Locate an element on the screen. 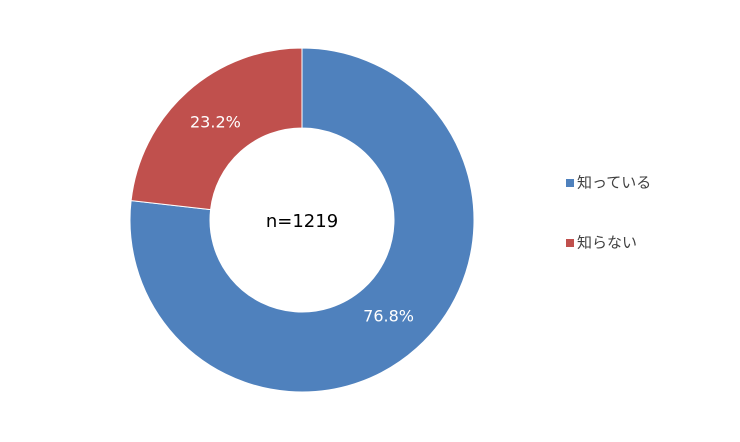 The height and width of the screenshot is (442, 740). legend-label: 知っている is located at coordinates (614, 183).